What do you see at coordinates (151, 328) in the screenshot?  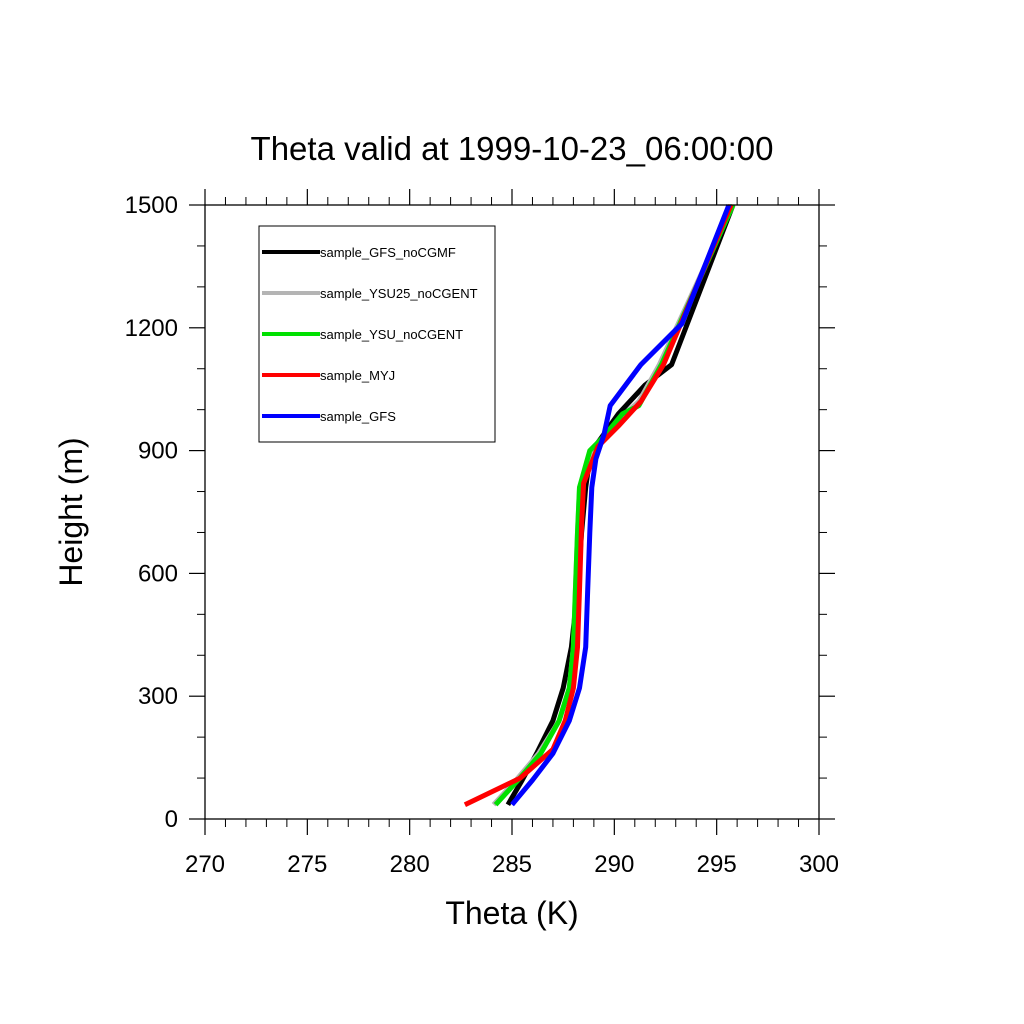 I see `y-tick-label: 1200` at bounding box center [151, 328].